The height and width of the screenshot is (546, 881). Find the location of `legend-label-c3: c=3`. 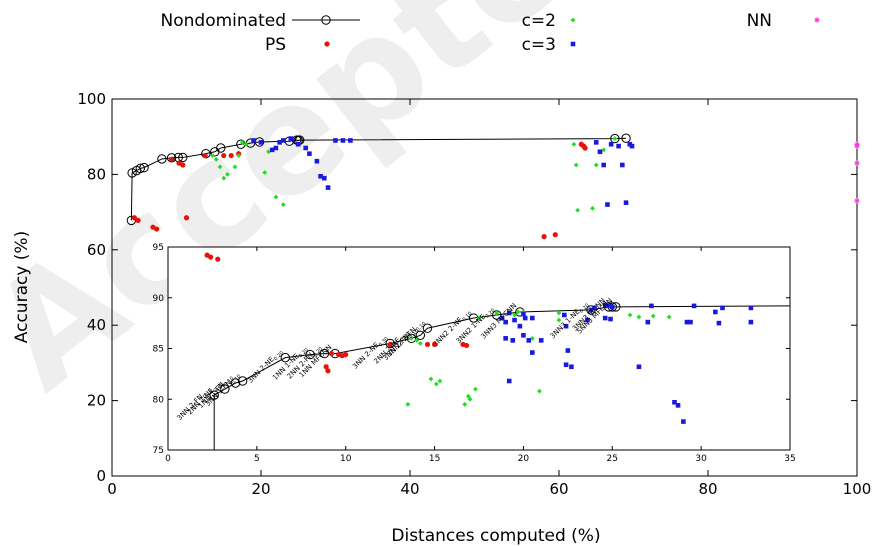

legend-label-c3: c=3 is located at coordinates (539, 45).